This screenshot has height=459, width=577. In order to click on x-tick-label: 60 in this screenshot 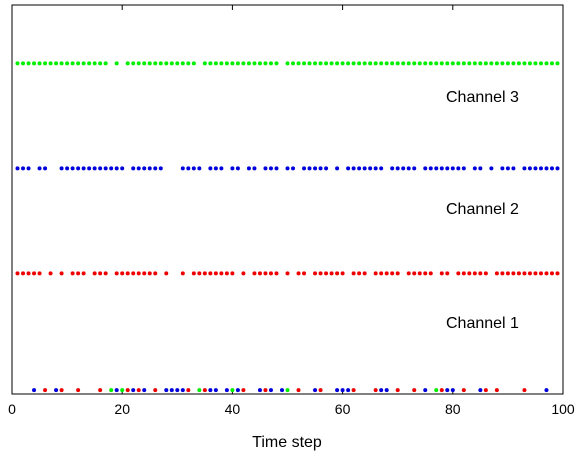, I will do `click(343, 409)`.